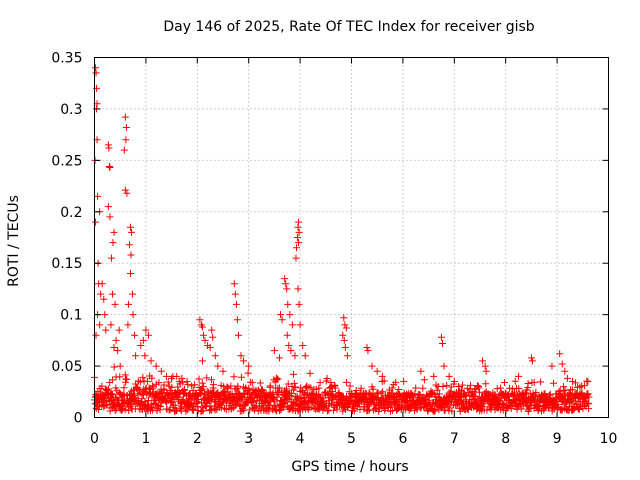 This screenshot has height=480, width=640. Describe the element at coordinates (71, 213) in the screenshot. I see `y-tick-label: 0.2` at that location.